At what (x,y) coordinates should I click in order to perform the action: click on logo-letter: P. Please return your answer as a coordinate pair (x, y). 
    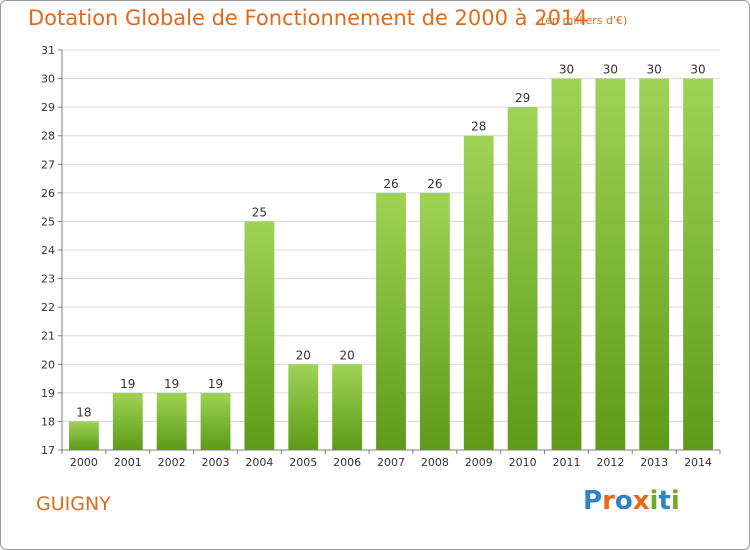
    Looking at the image, I should click on (593, 501).